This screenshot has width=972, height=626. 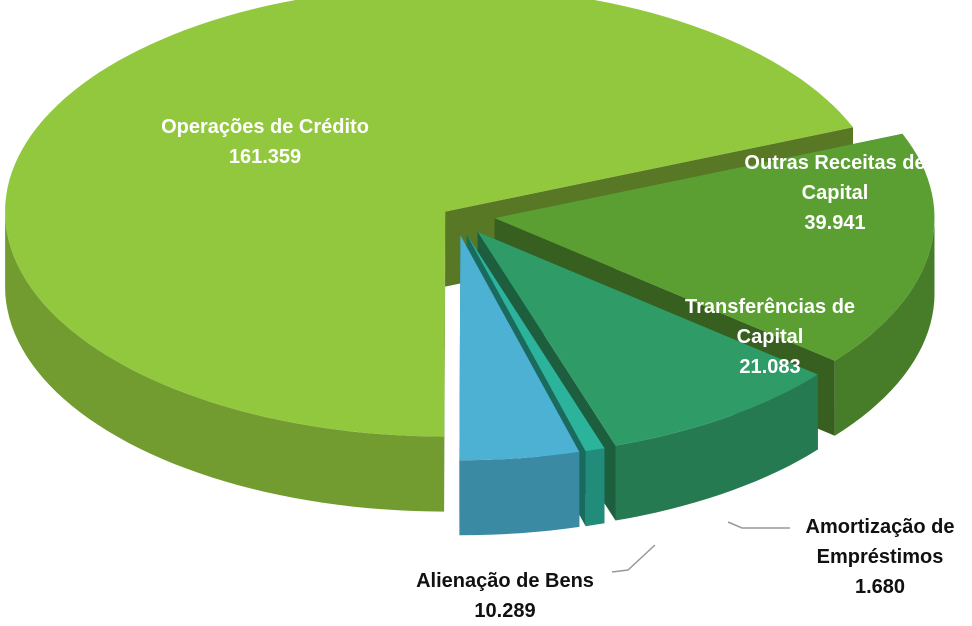 I want to click on value-label: 10.289, so click(x=505, y=611).